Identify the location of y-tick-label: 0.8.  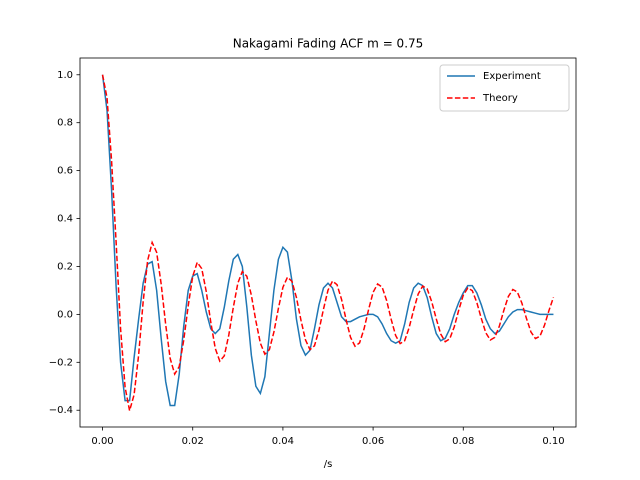
(65, 123).